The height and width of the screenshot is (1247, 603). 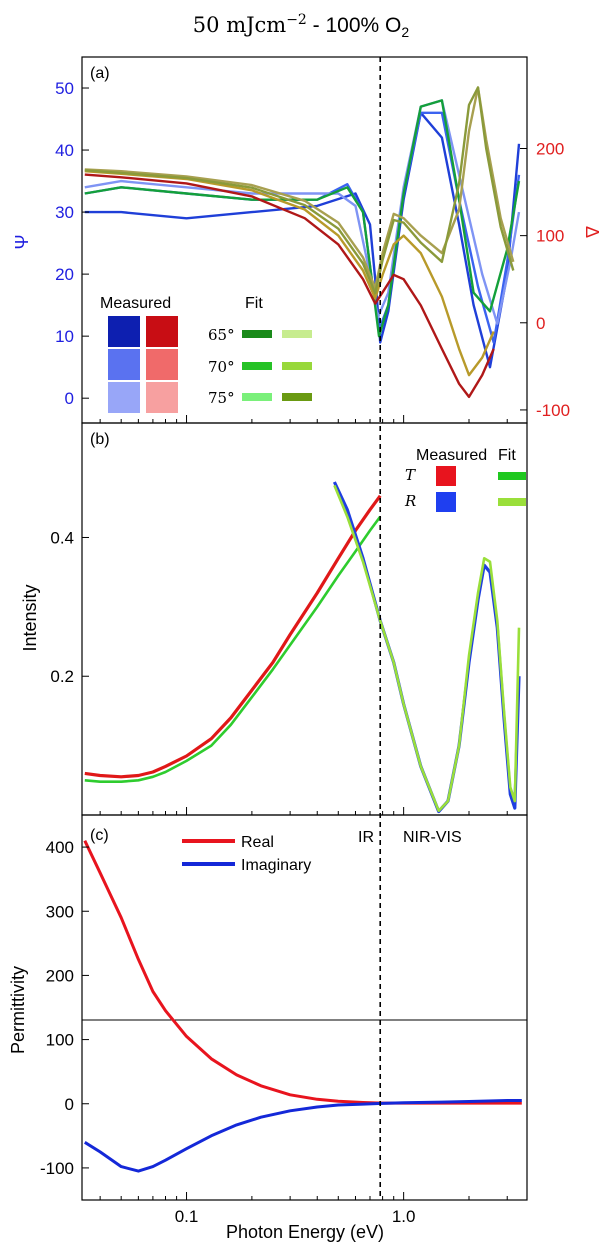 What do you see at coordinates (62, 537) in the screenshot?
I see `panel-b-tick-label-1: 0.4` at bounding box center [62, 537].